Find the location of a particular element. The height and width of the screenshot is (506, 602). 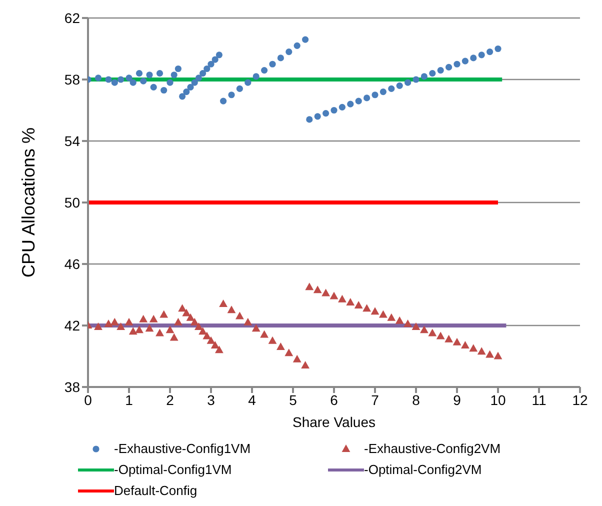

legend-label: -Optimal-Config2VM is located at coordinates (423, 469).